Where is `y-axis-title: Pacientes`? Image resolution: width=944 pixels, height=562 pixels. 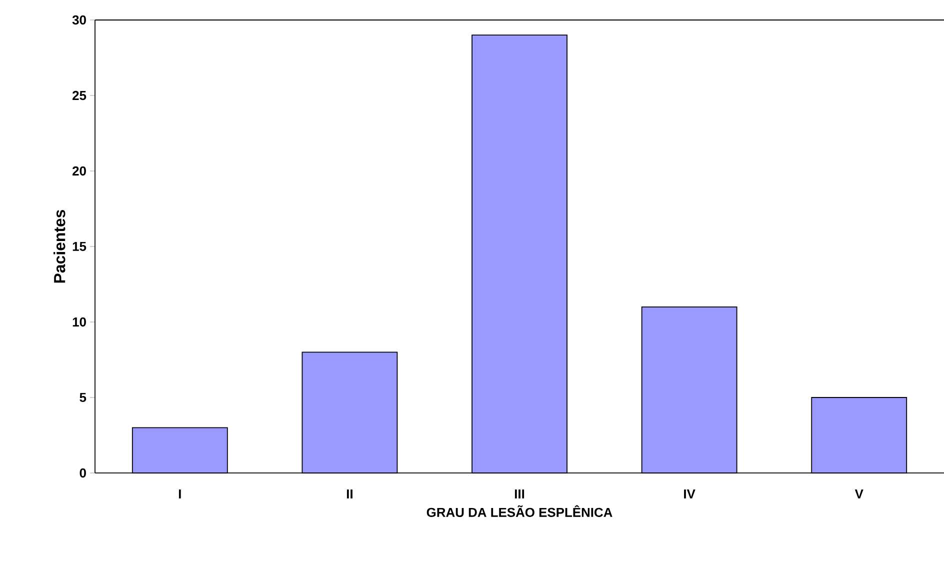
y-axis-title: Pacientes is located at coordinates (60, 246).